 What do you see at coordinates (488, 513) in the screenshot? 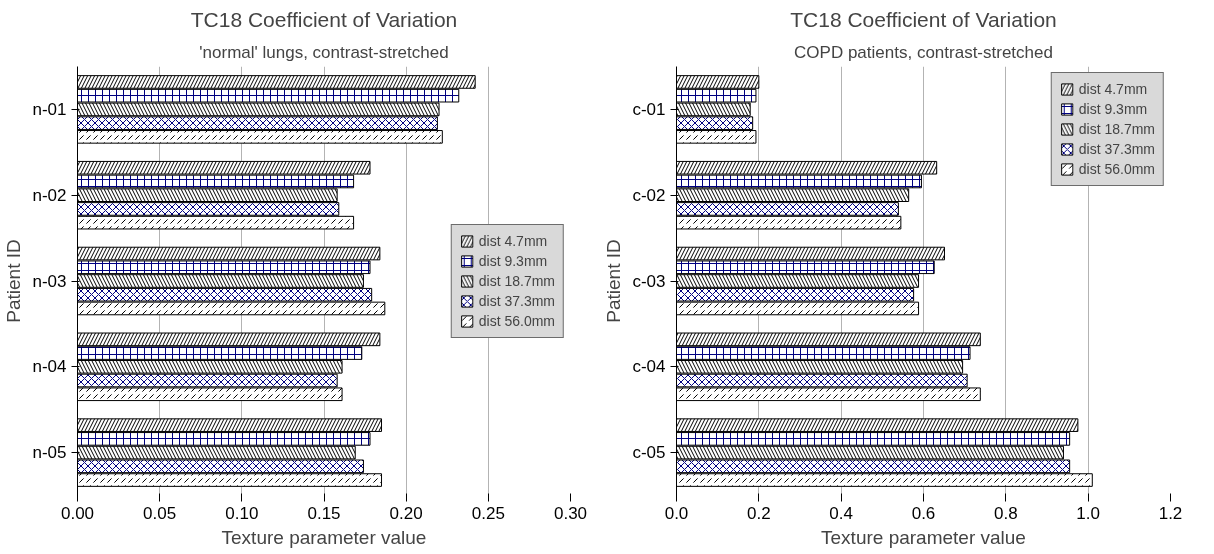
I see `x-tick-label: 0.25` at bounding box center [488, 513].